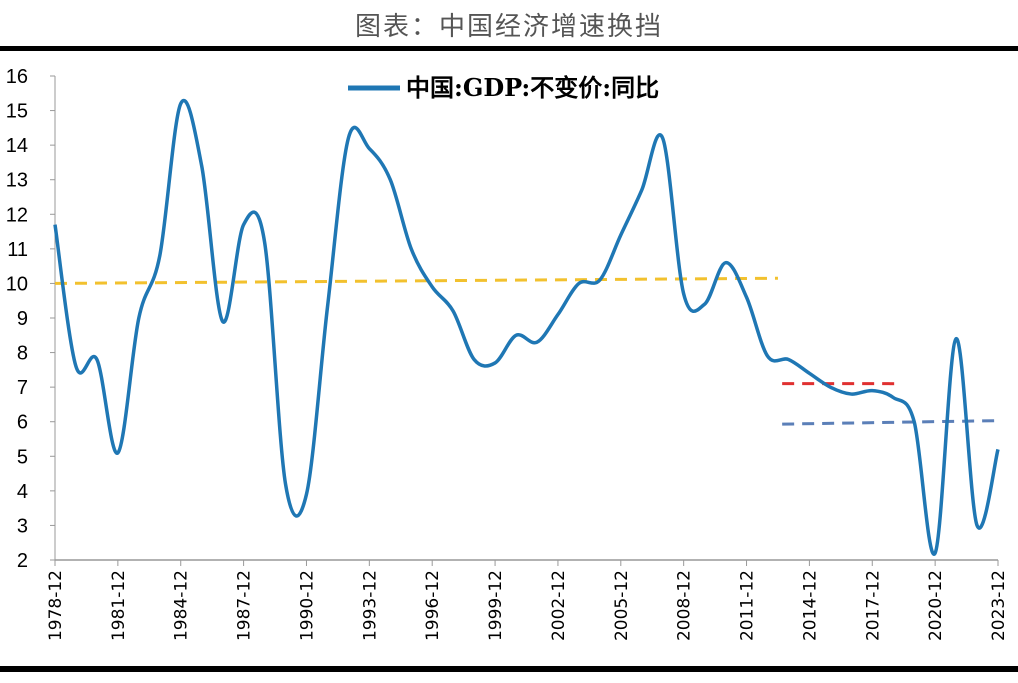  I want to click on y-tick-label: 5, so click(22, 457).